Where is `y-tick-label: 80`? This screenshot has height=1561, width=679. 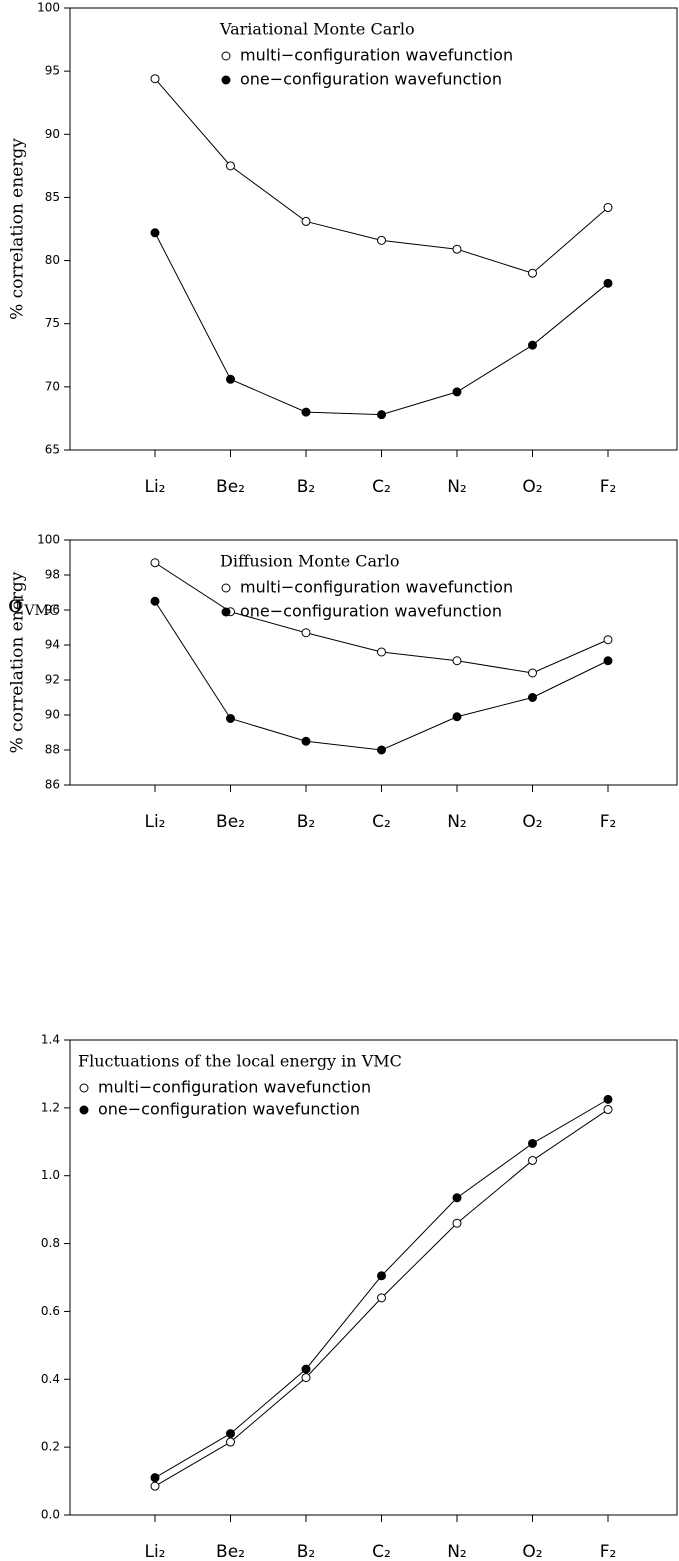 y-tick-label: 80 is located at coordinates (52, 260).